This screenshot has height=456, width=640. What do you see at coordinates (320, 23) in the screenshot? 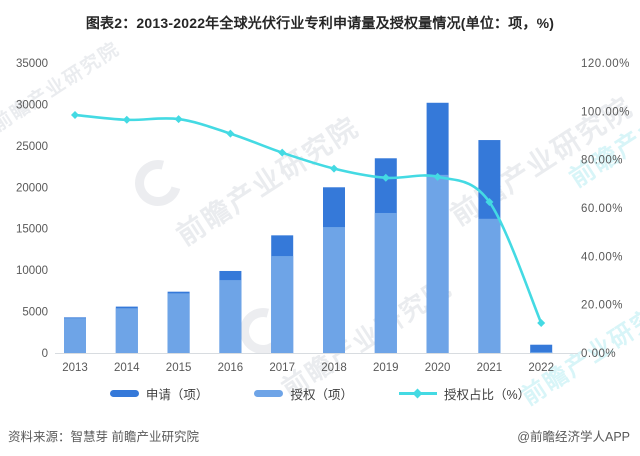
I see `chart-title: 图表2：2013-2022年全球光伏行业专利申请量及授权量情况(单位：项，%)` at bounding box center [320, 23].